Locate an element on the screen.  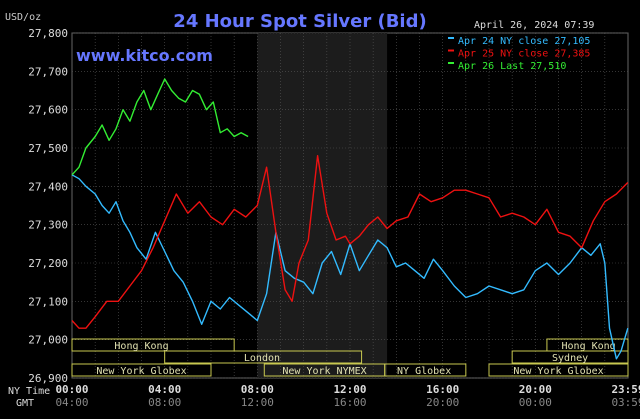
y-tick-label: 27,800 is located at coordinates (48, 33).